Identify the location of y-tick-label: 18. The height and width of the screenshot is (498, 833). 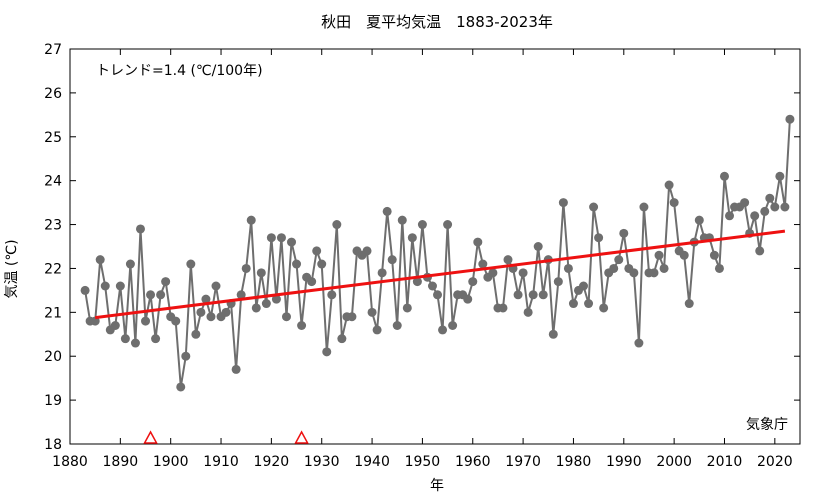
(53, 445).